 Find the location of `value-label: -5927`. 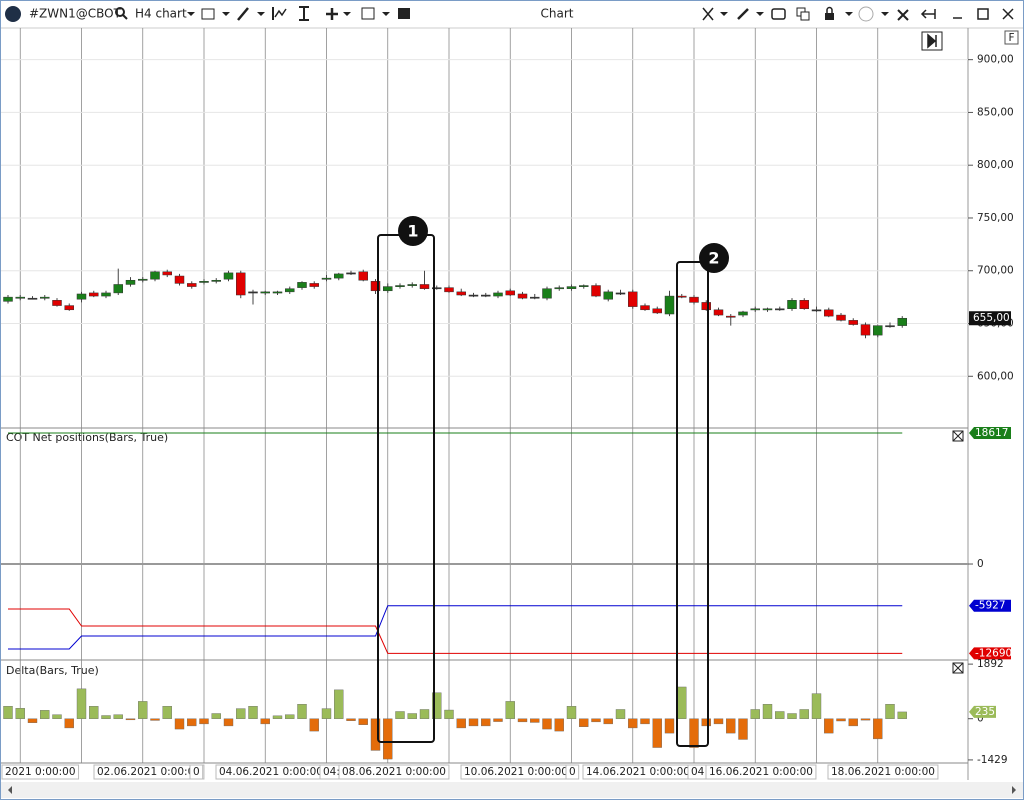

value-label: -5927 is located at coordinates (990, 606).